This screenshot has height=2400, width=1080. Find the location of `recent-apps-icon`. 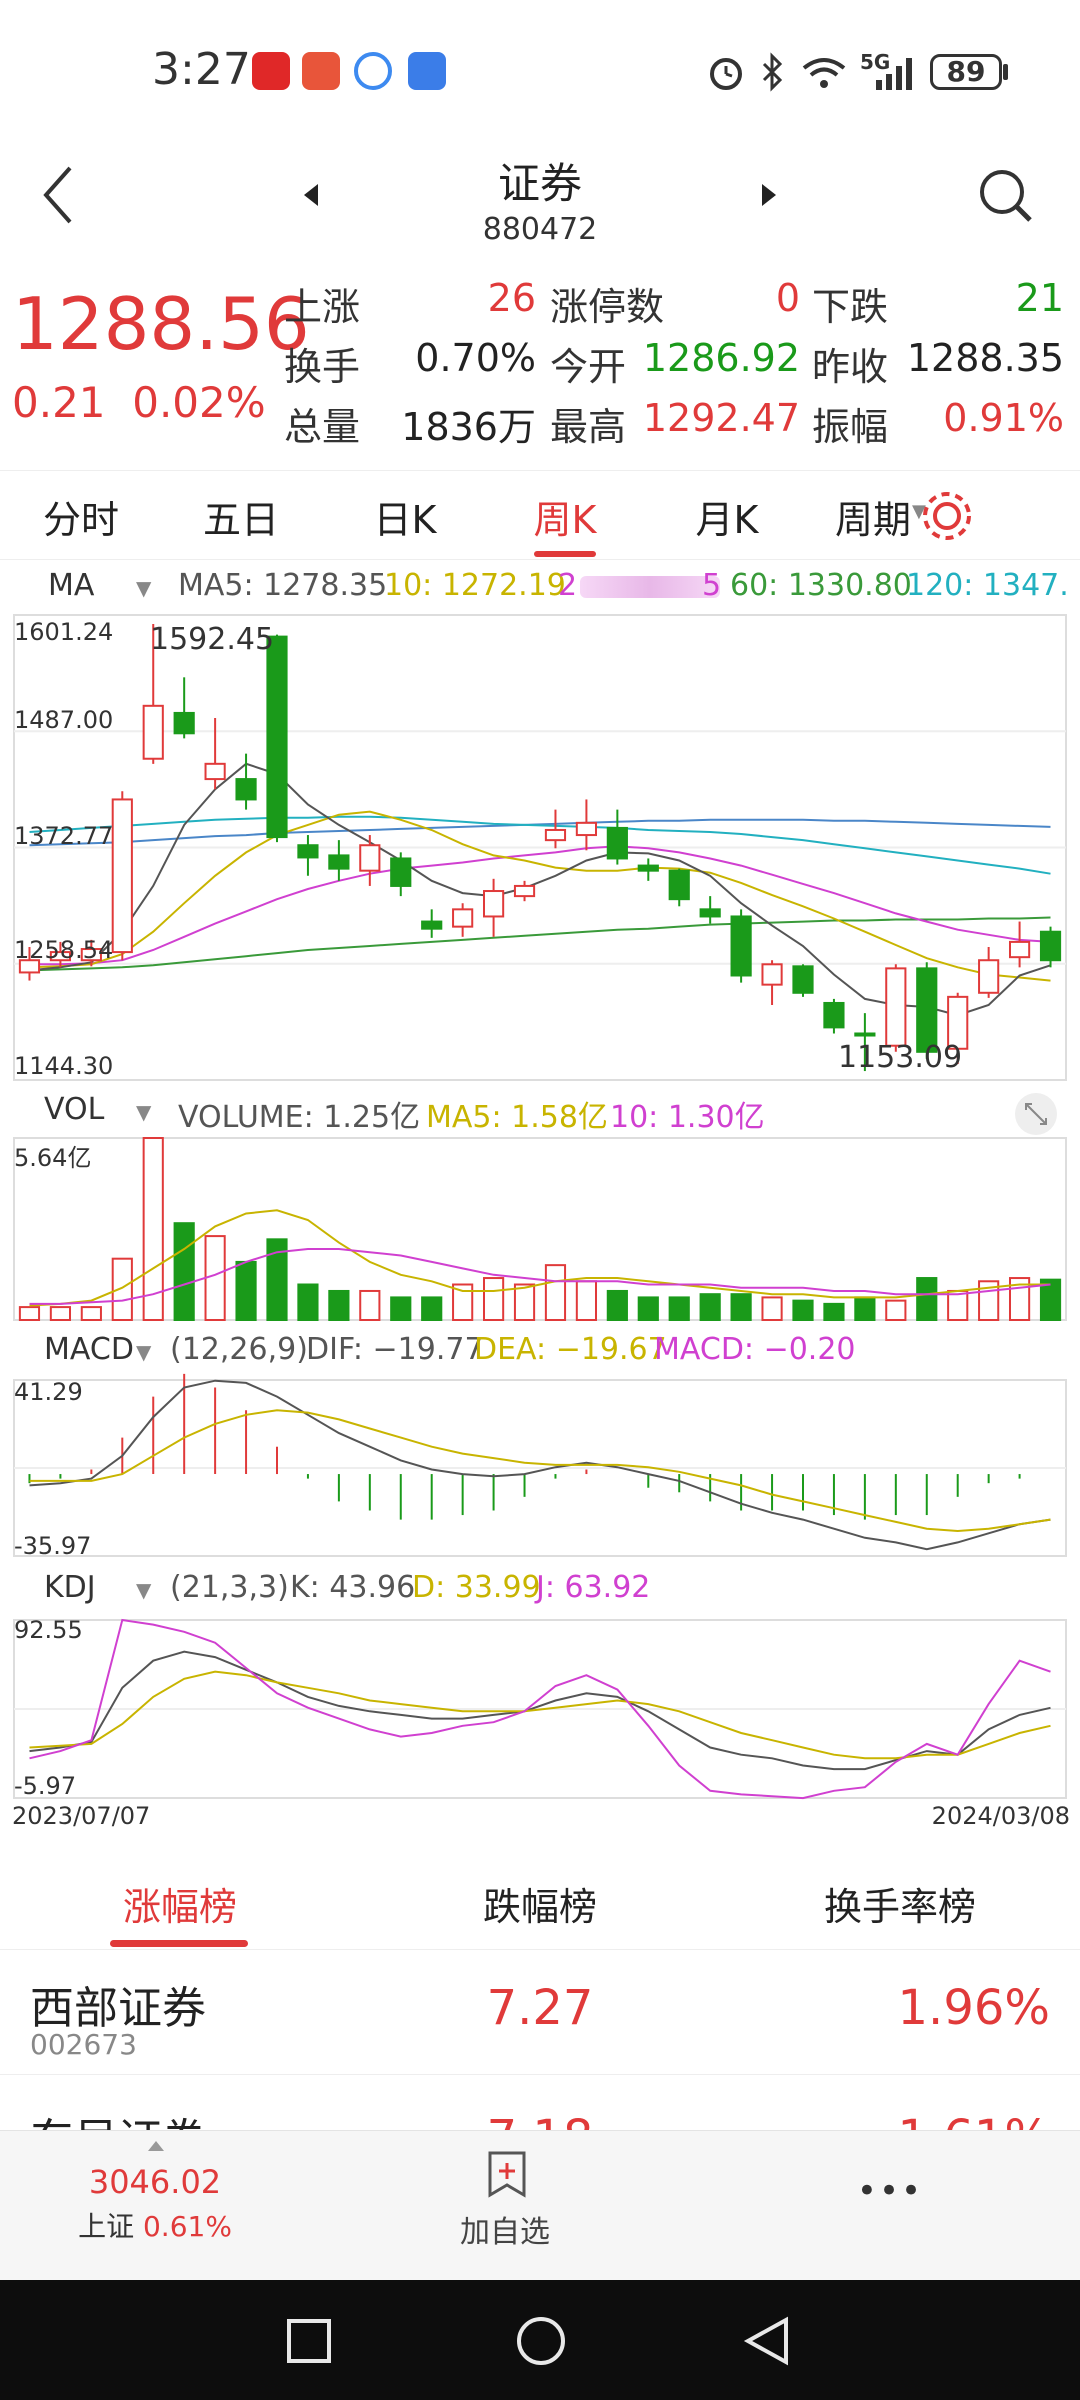

recent-apps-icon is located at coordinates (309, 2341).